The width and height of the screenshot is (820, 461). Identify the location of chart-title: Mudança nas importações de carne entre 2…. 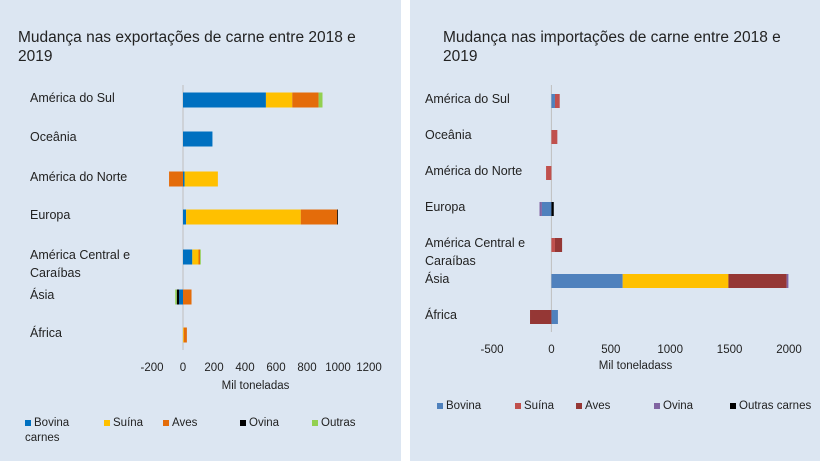
(612, 47).